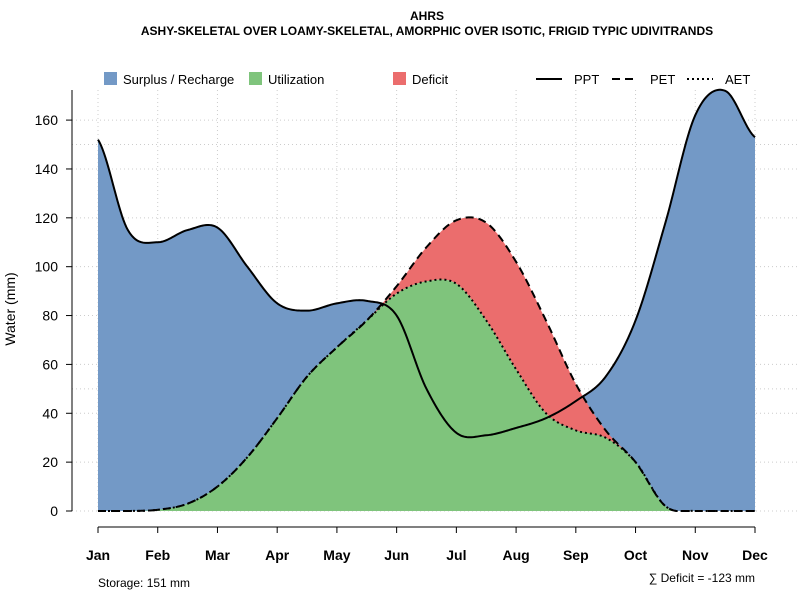 Image resolution: width=800 pixels, height=600 pixels. What do you see at coordinates (157, 555) in the screenshot?
I see `x-tick-label: Feb` at bounding box center [157, 555].